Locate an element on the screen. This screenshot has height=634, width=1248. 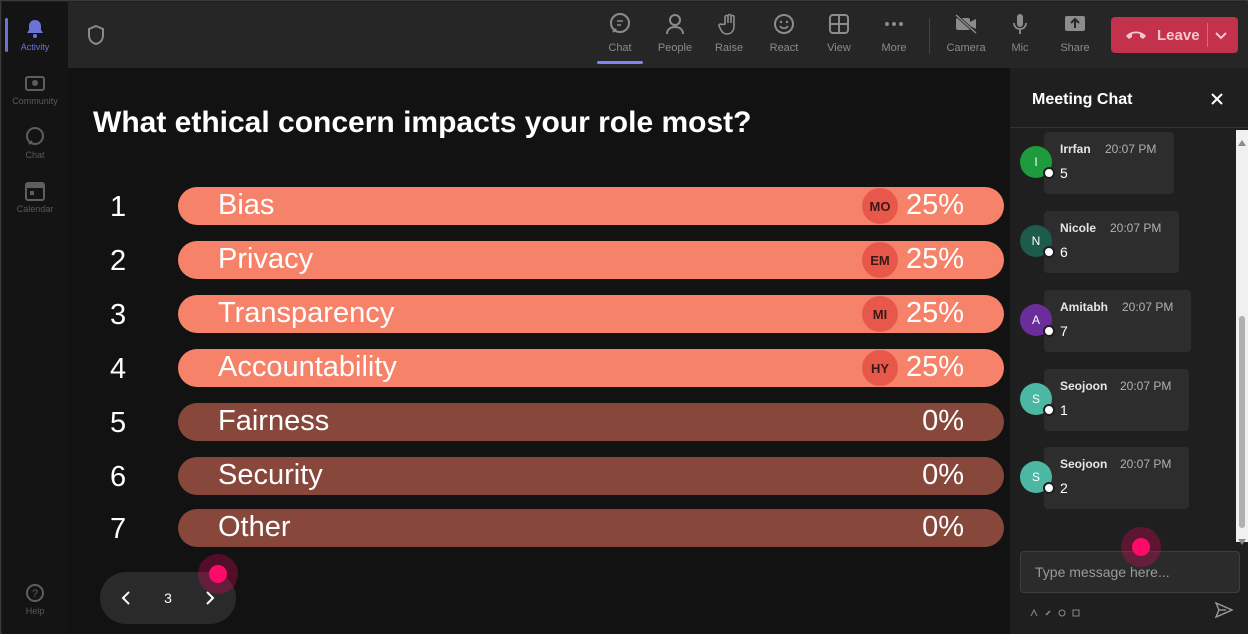
option-label: Accountability is located at coordinates (307, 367).